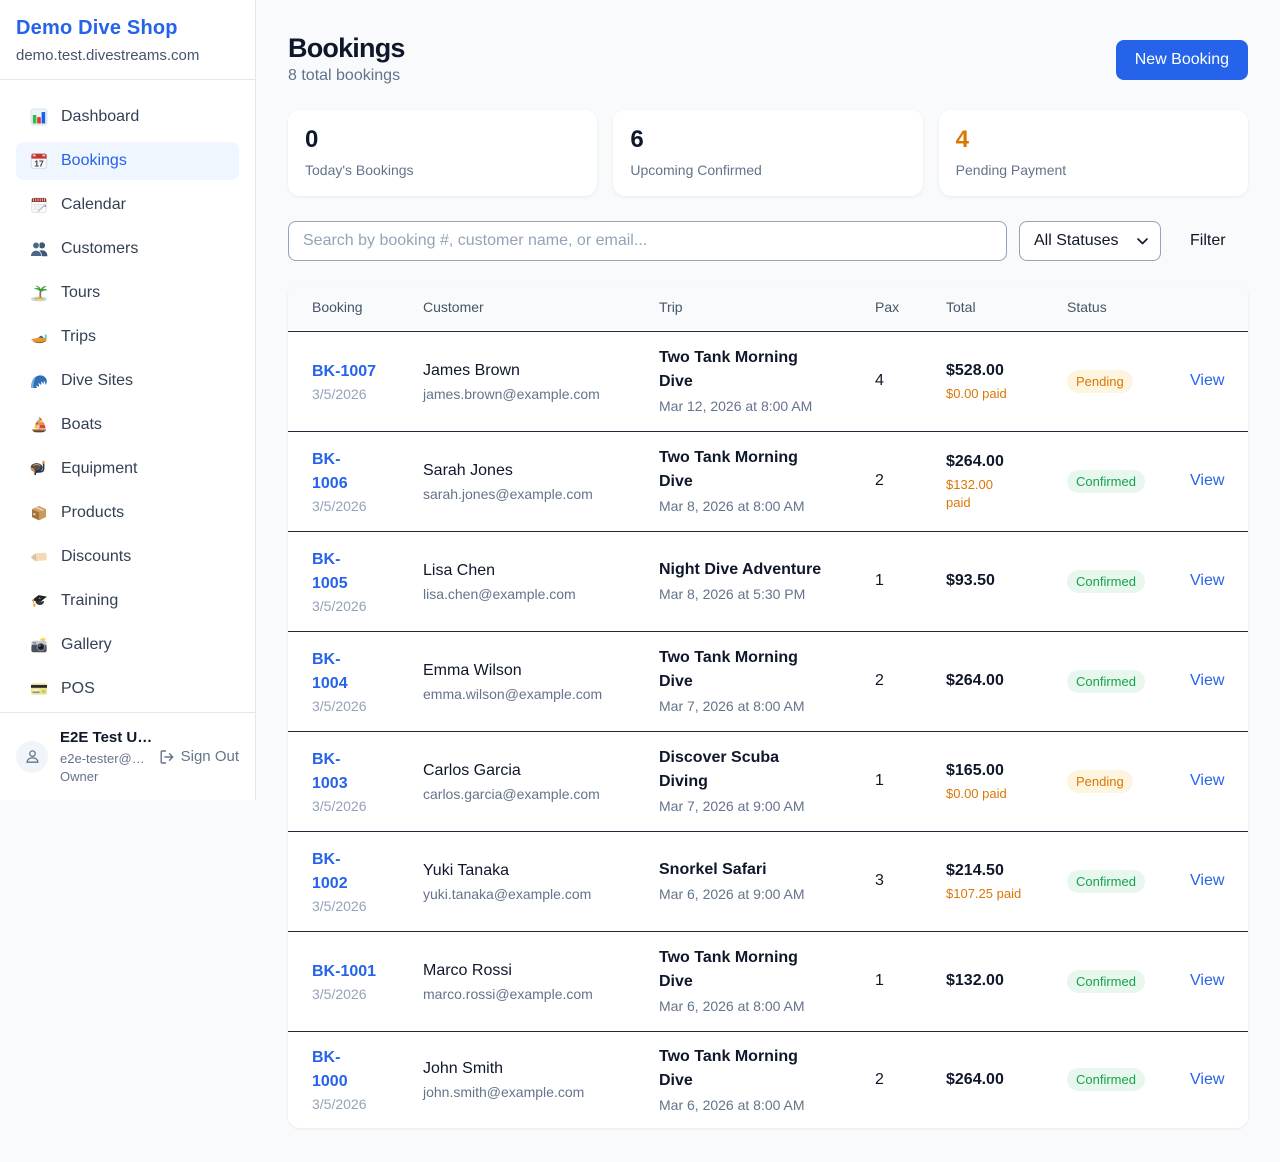  What do you see at coordinates (39, 164) in the screenshot?
I see `svg-text: 17` at bounding box center [39, 164].